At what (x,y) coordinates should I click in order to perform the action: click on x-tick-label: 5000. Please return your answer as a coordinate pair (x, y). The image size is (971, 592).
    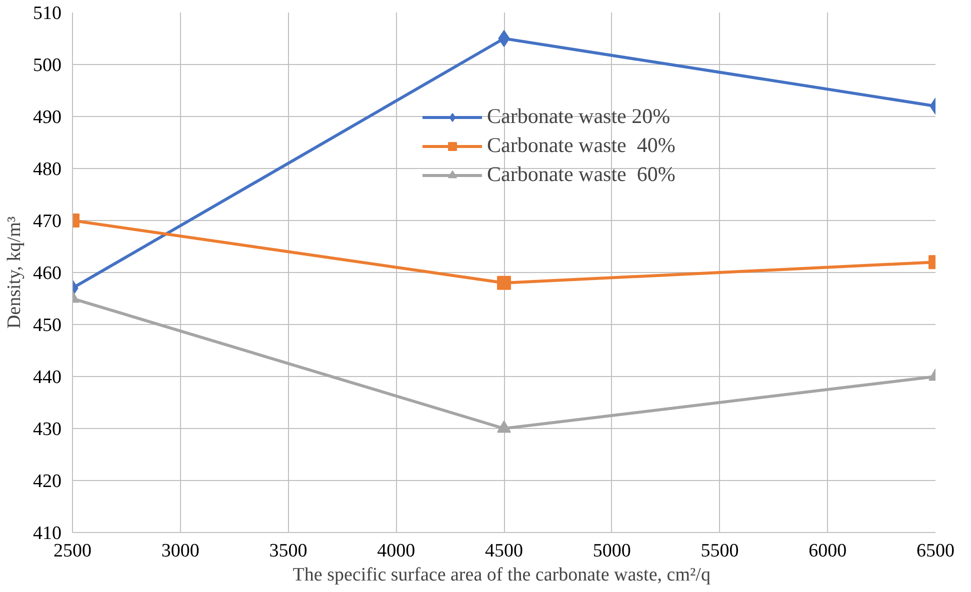
    Looking at the image, I should click on (611, 551).